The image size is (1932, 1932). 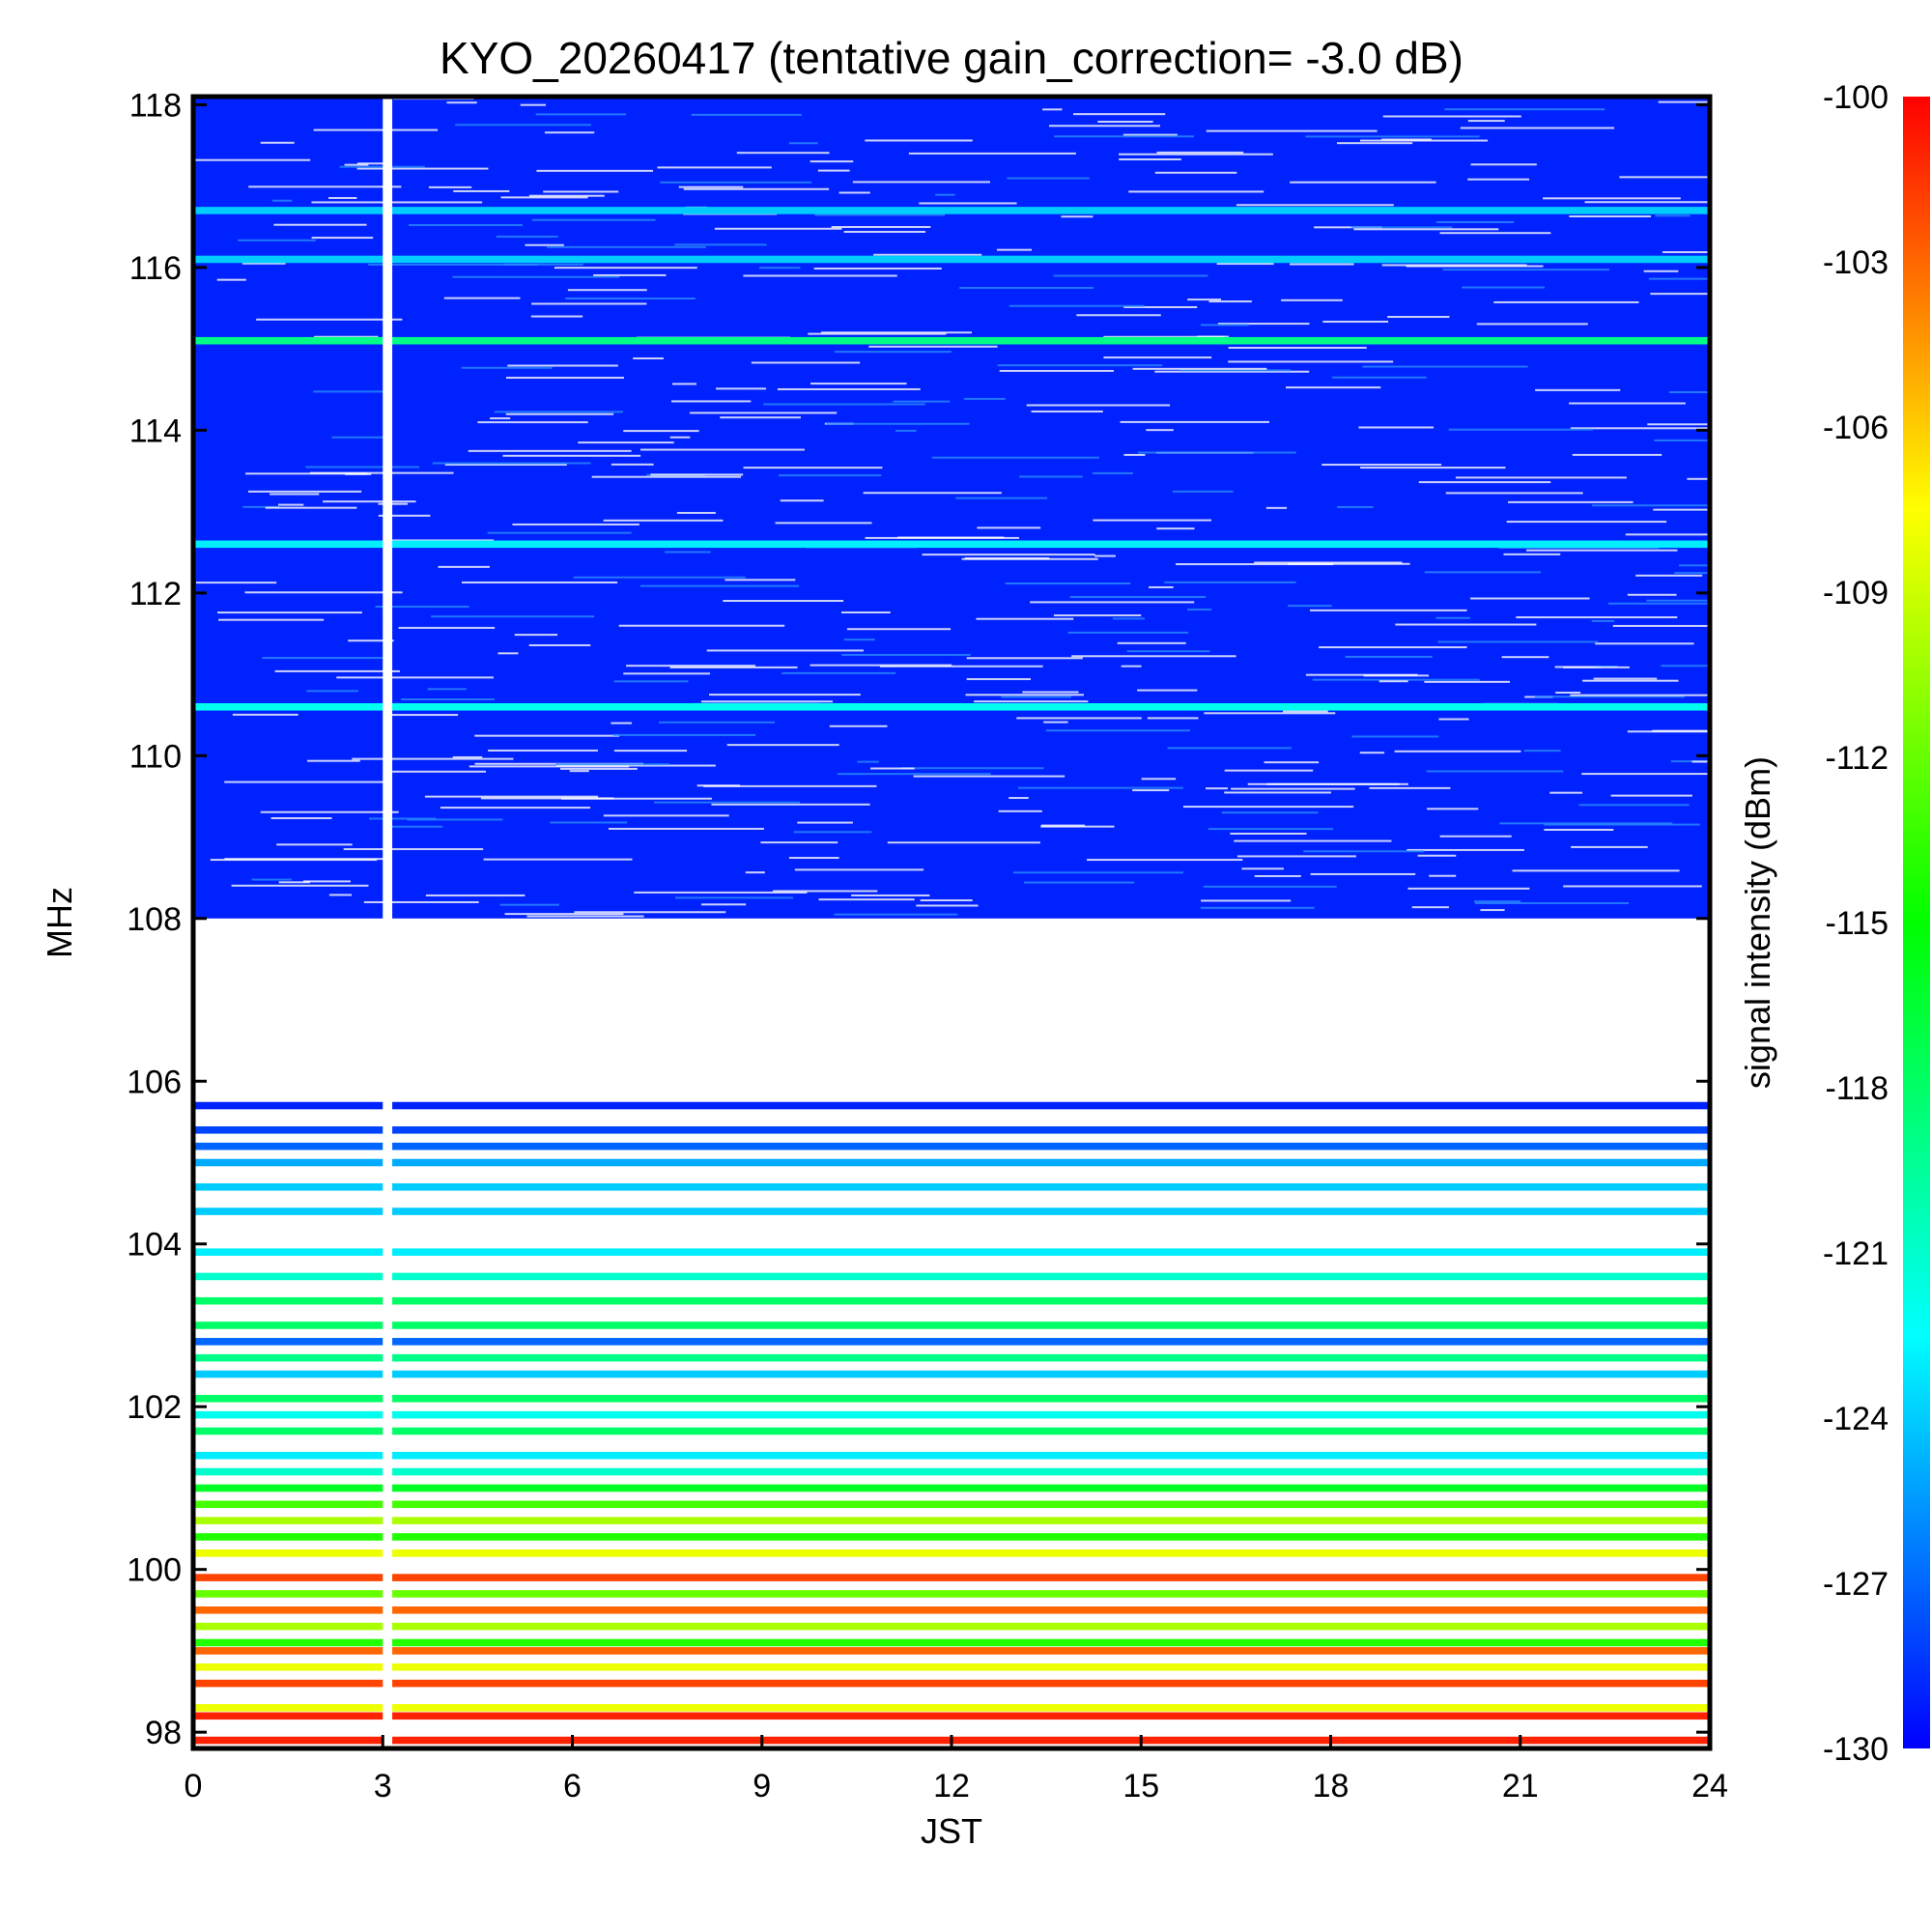 What do you see at coordinates (383, 1786) in the screenshot?
I see `x-tick-label: 3` at bounding box center [383, 1786].